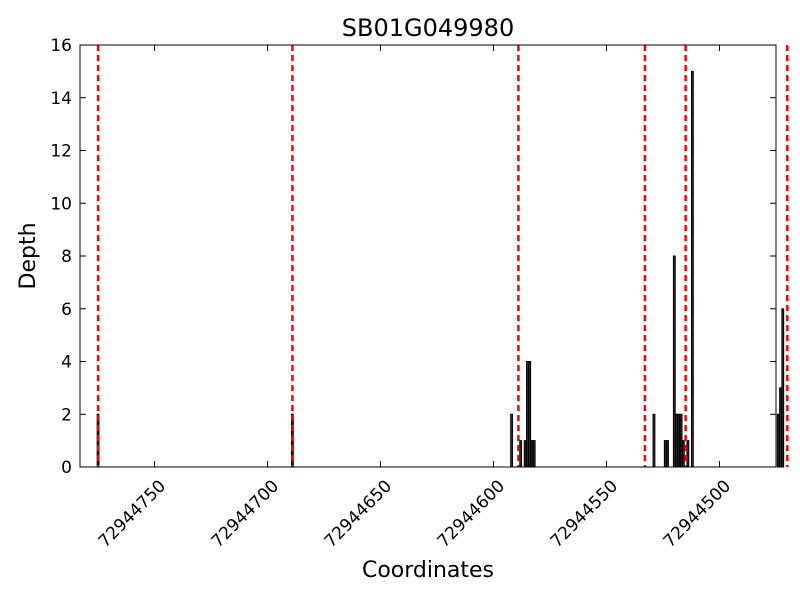 The height and width of the screenshot is (600, 800). I want to click on y-tick-label: 10, so click(61, 204).